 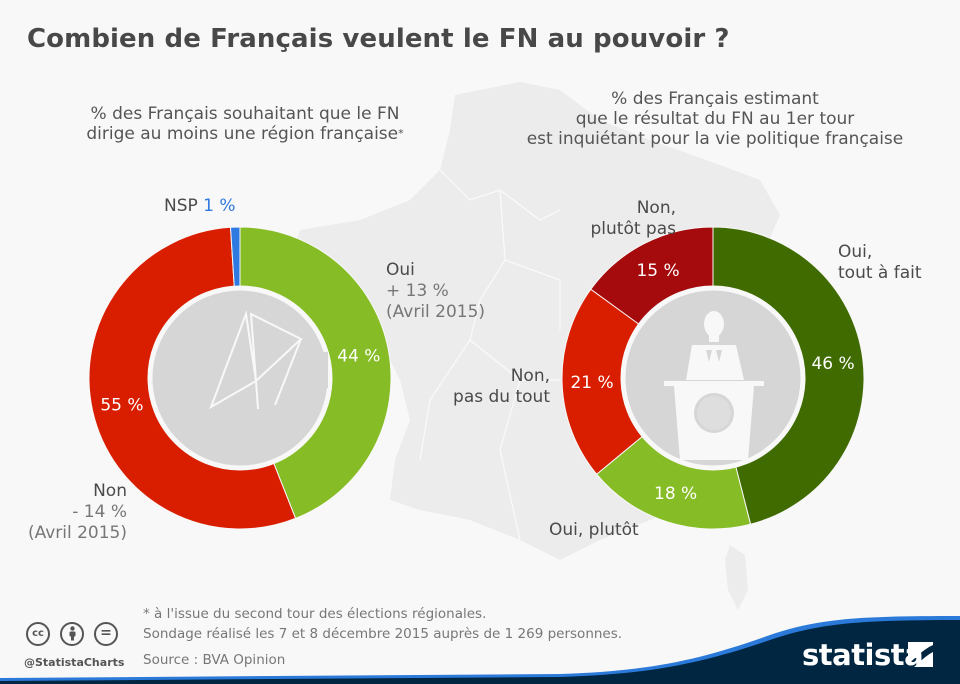 I want to click on value-label: 46 %, so click(x=832, y=364).